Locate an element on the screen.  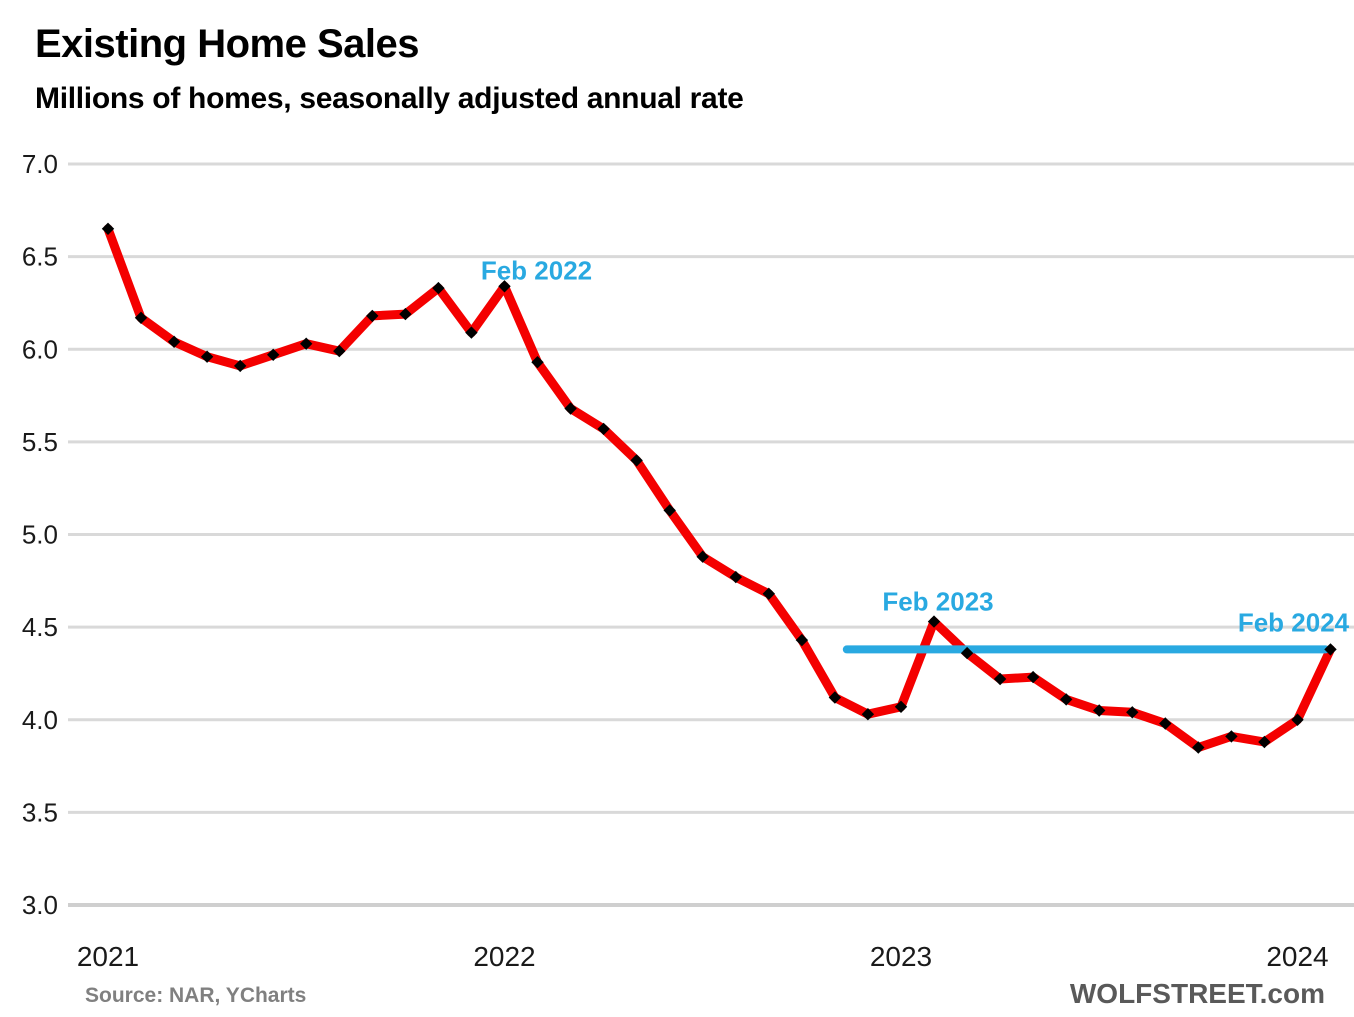
y-tick-label: 6.5 is located at coordinates (40, 257).